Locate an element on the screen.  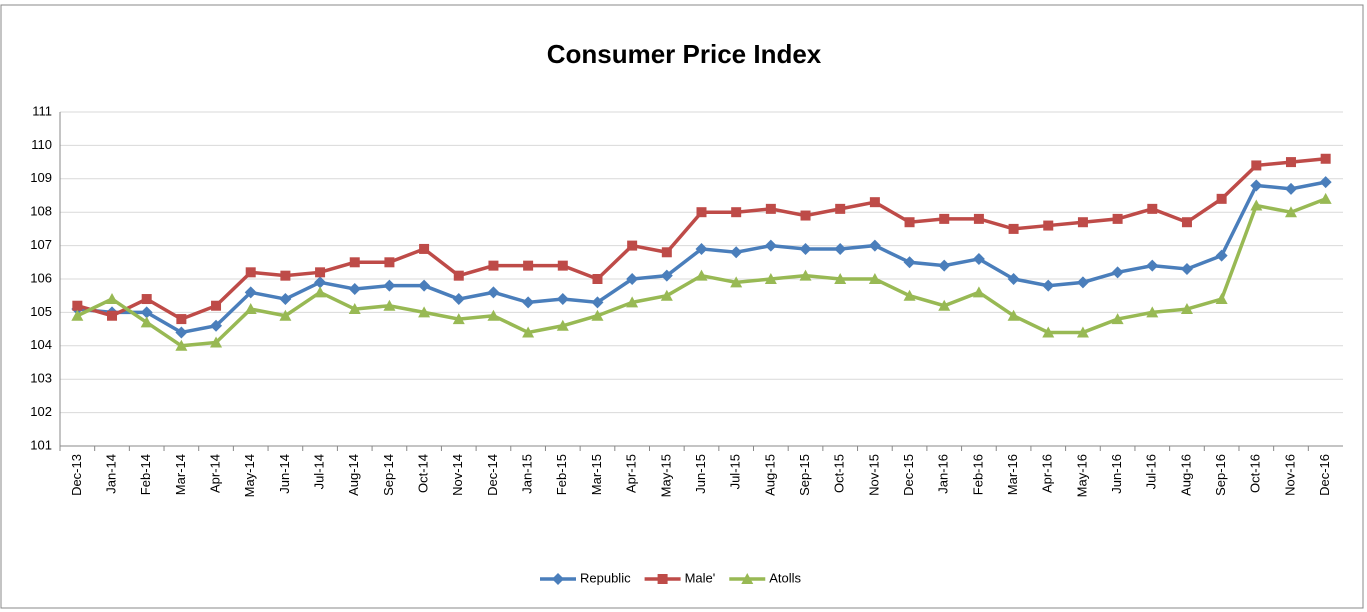
x-tick-label: Feb-15 is located at coordinates (561, 474).